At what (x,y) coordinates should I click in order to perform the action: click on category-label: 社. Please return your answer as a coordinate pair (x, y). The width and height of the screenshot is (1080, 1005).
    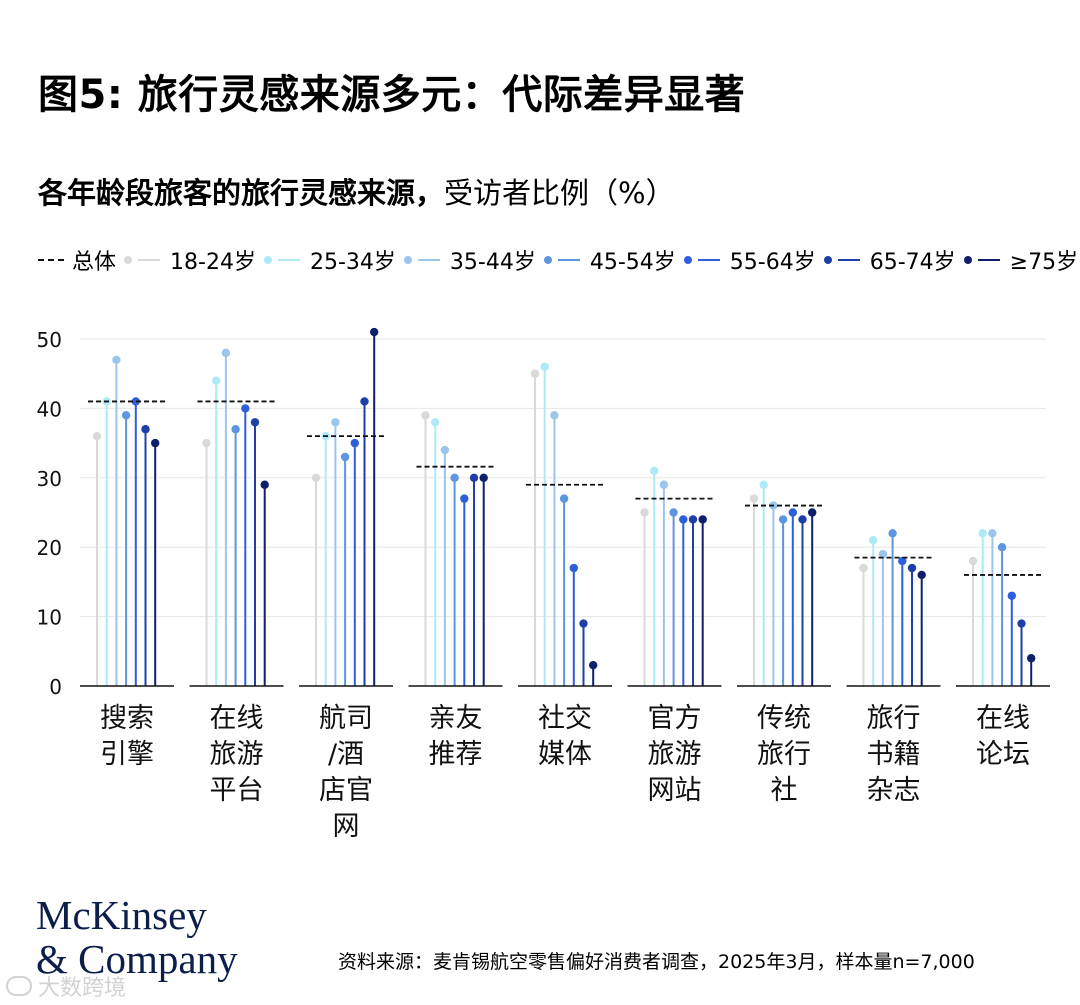
    Looking at the image, I should click on (784, 790).